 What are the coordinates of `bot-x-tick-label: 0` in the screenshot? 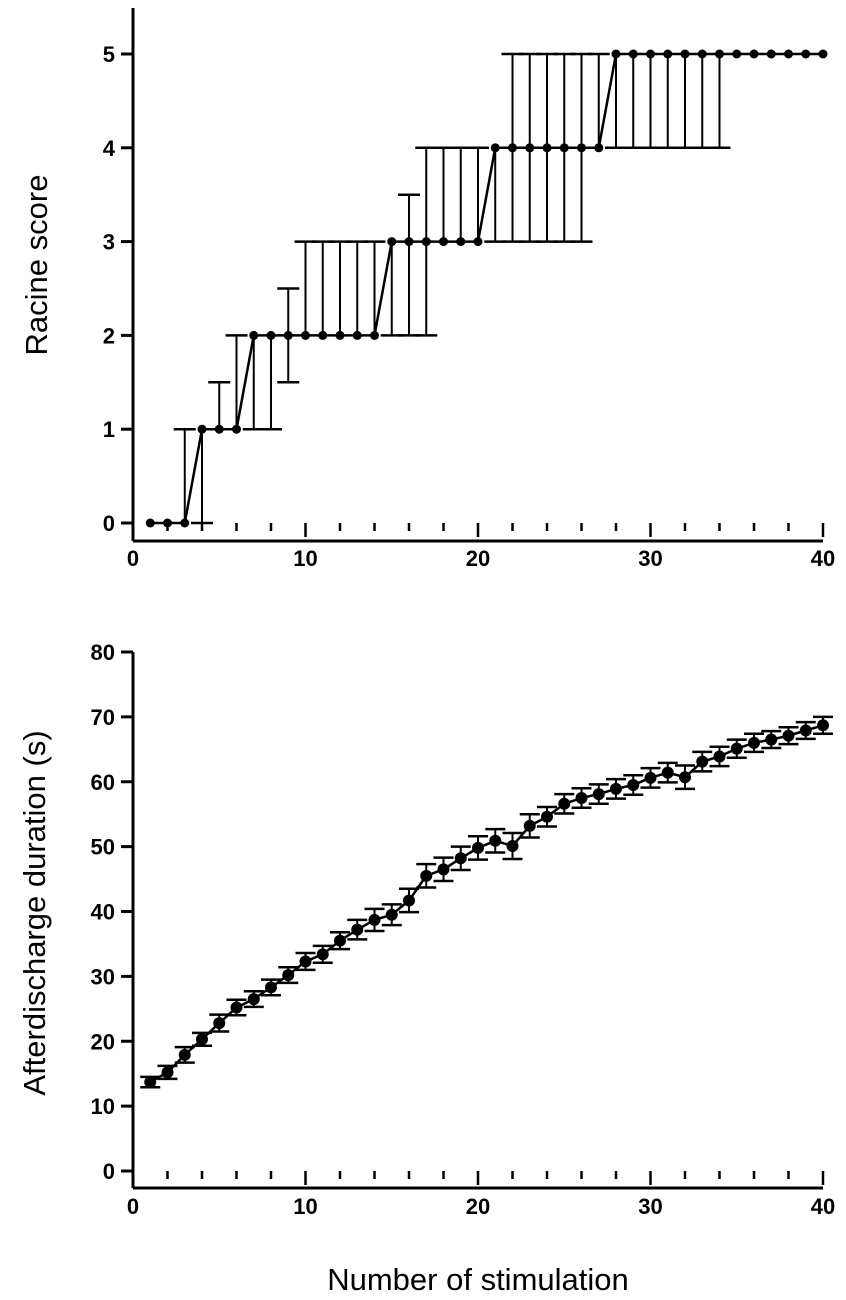 It's located at (133, 1206).